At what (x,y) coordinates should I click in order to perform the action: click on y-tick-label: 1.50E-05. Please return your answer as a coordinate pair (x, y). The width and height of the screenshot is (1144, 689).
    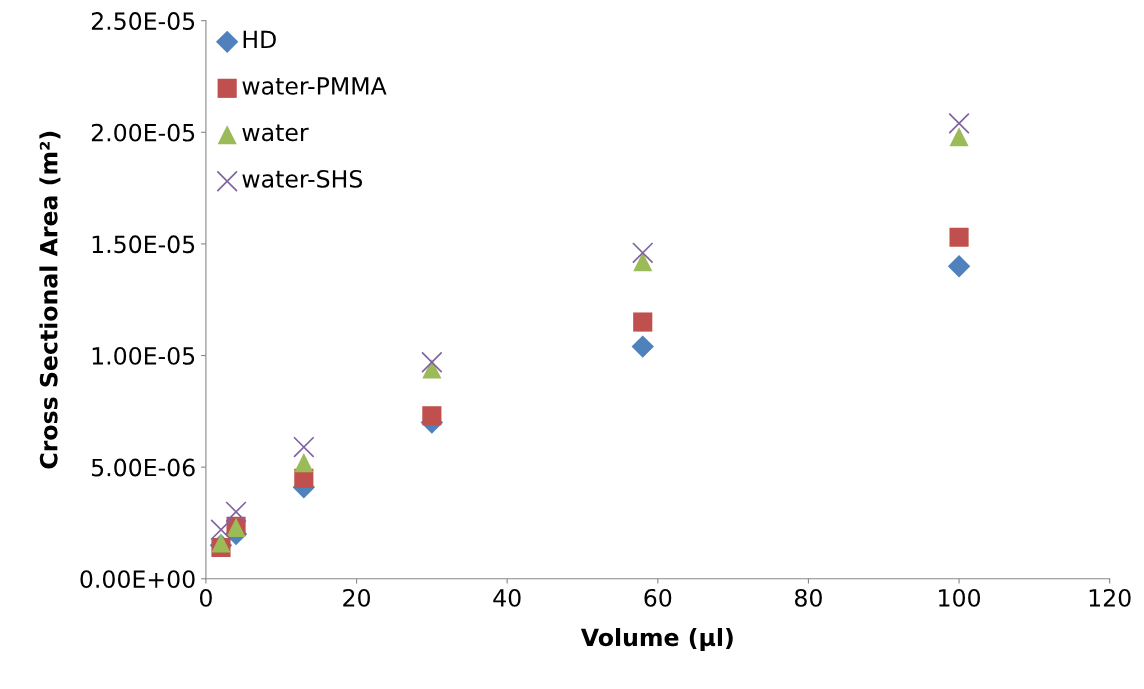
    Looking at the image, I should click on (143, 244).